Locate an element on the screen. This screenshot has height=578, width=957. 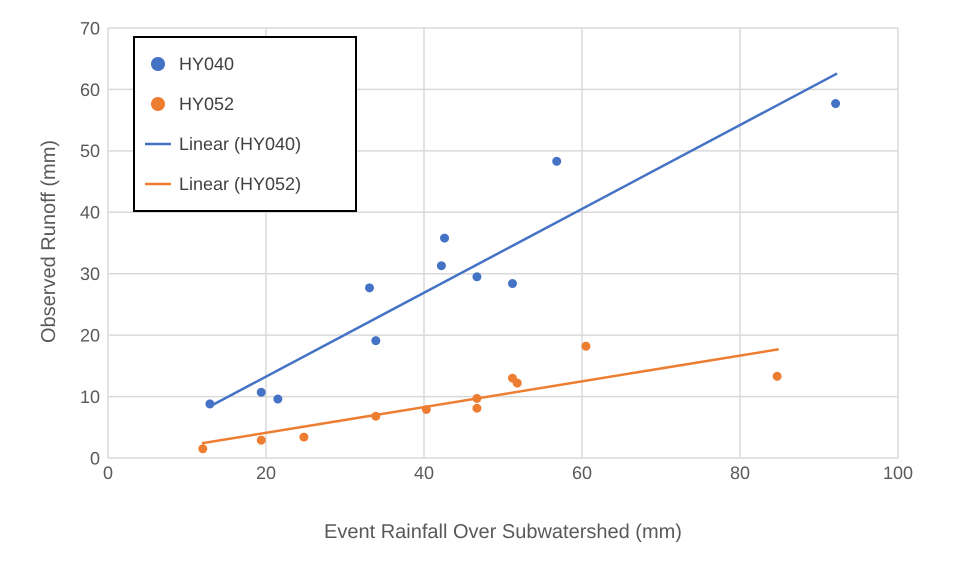
x-tick-label: 0 is located at coordinates (108, 472).